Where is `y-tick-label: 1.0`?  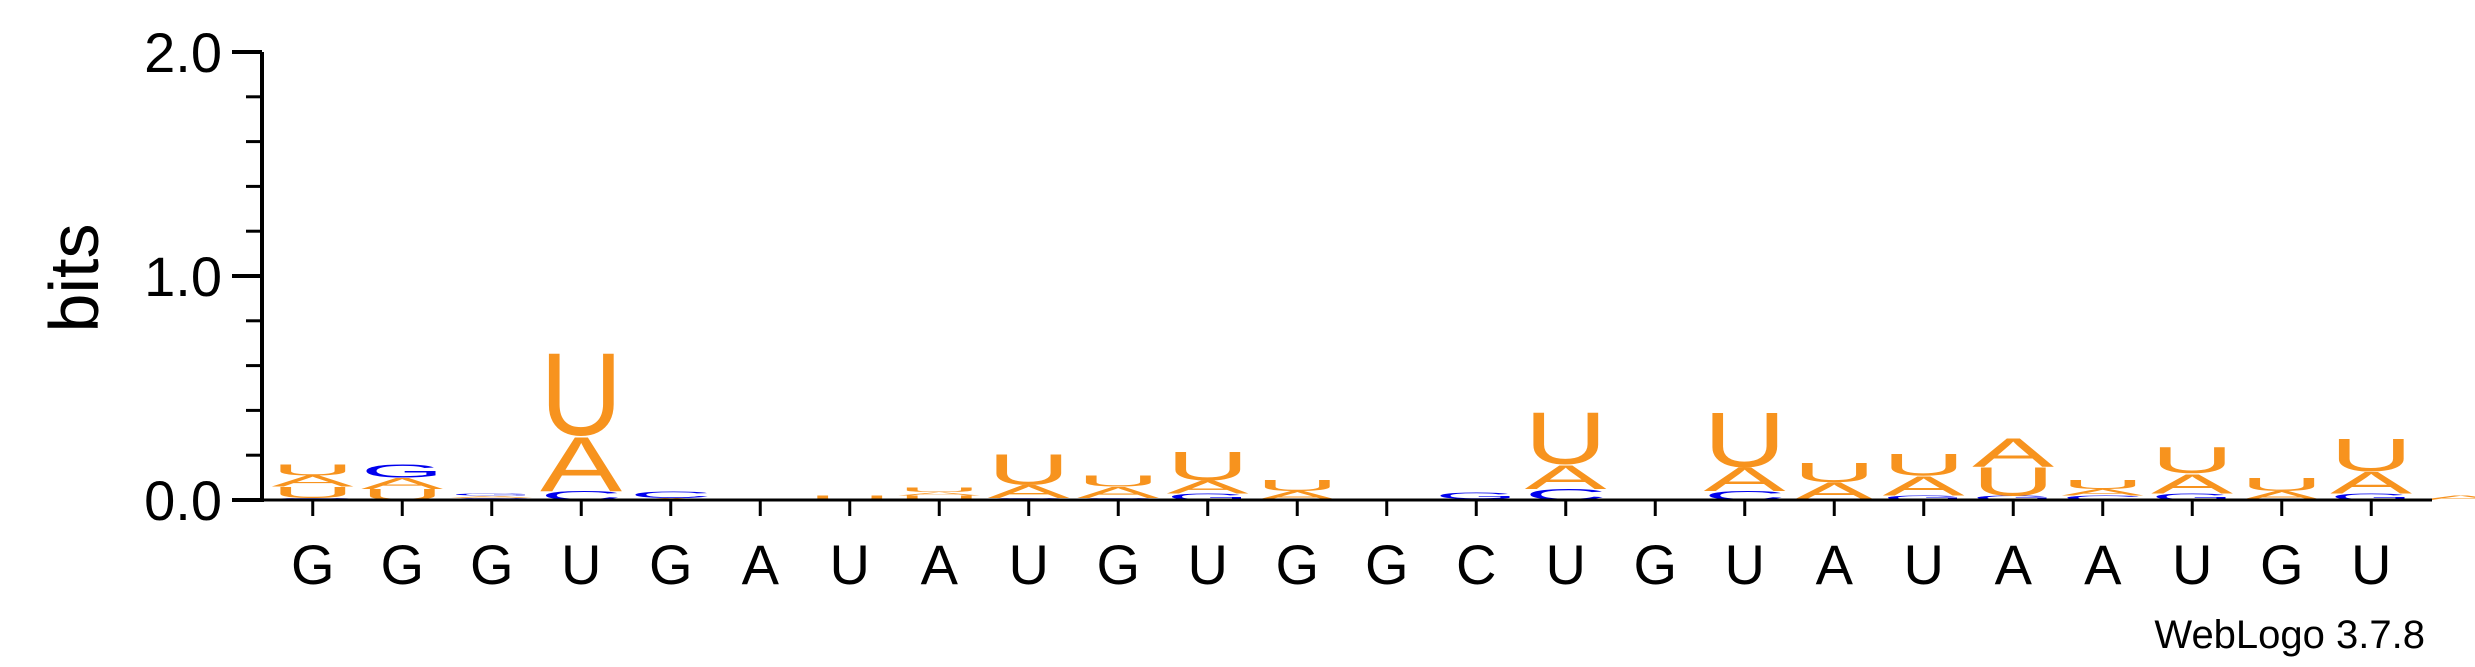 y-tick-label: 1.0 is located at coordinates (183, 276).